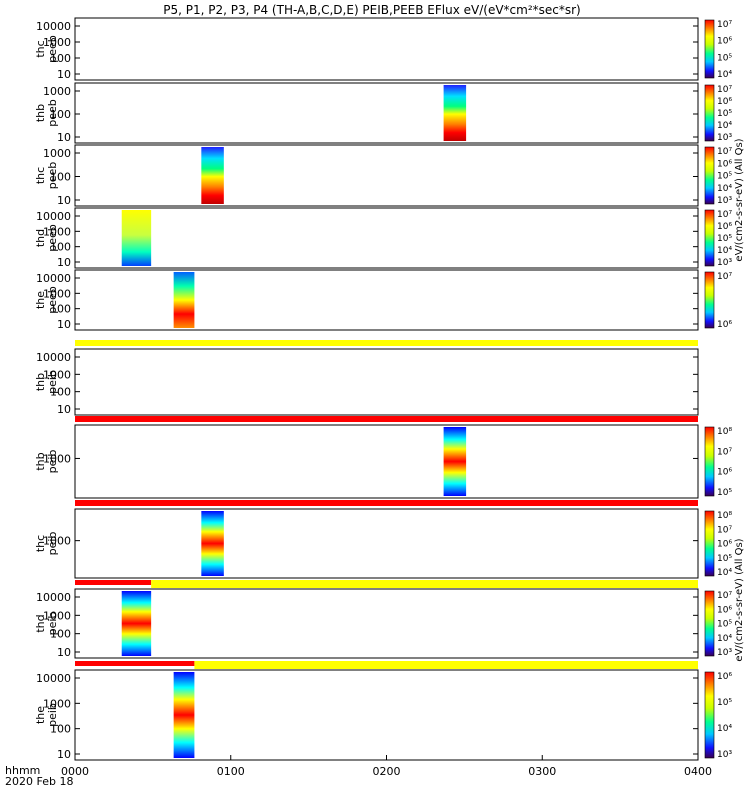 The image size is (750, 800). I want to click on x-date-label: 2020 Feb 18, so click(39, 781).